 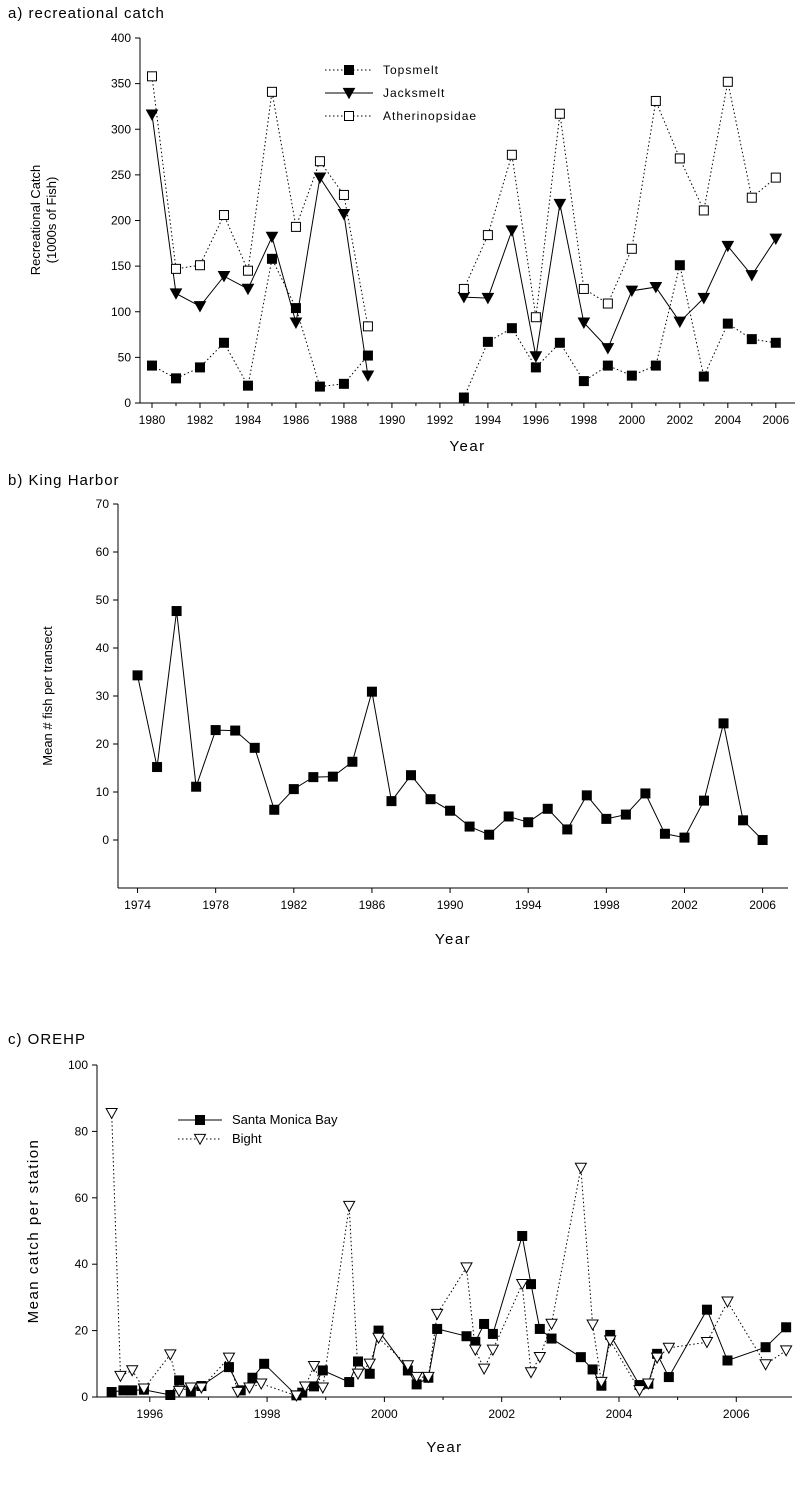 I want to click on legend: Topsmelt Jacksmelt Atherinopsidae, so click(x=400, y=93).